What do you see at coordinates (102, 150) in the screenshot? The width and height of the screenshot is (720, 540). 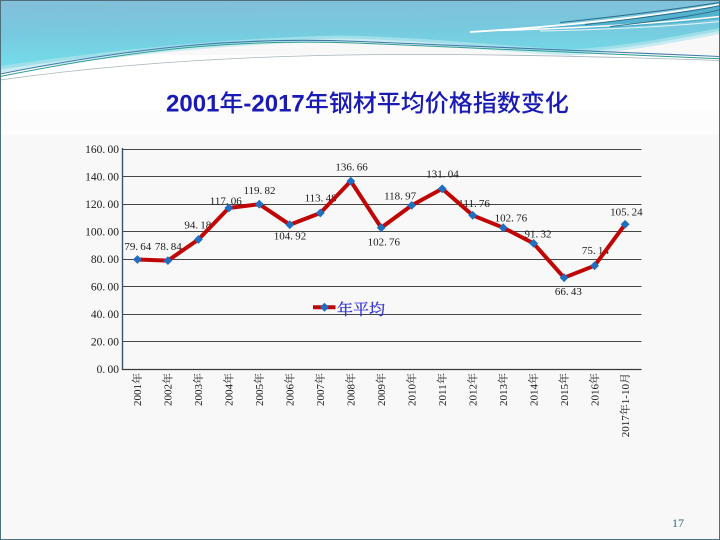 I see `svg-text: 160. 00` at bounding box center [102, 150].